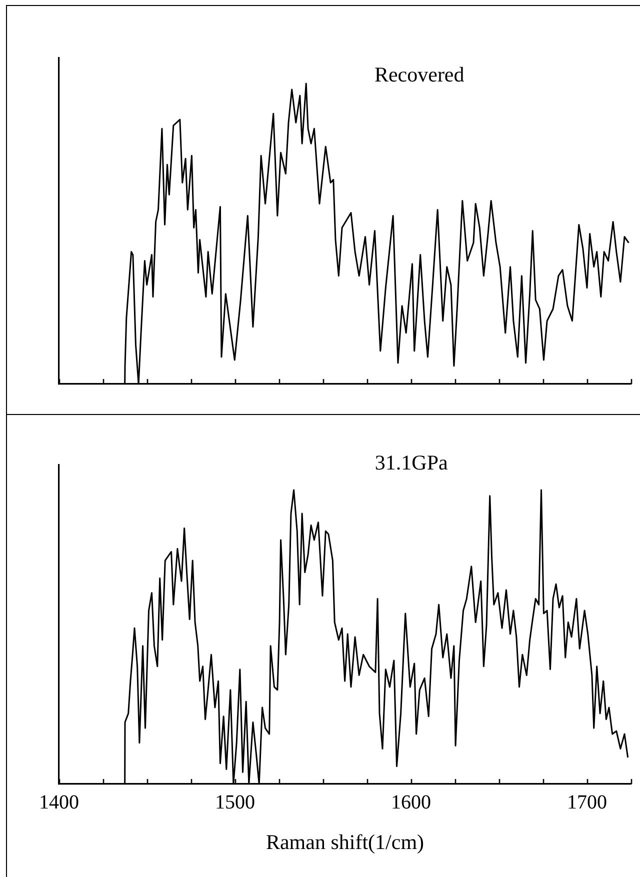 The width and height of the screenshot is (640, 877). I want to click on text: 31.1GPa, so click(411, 462).